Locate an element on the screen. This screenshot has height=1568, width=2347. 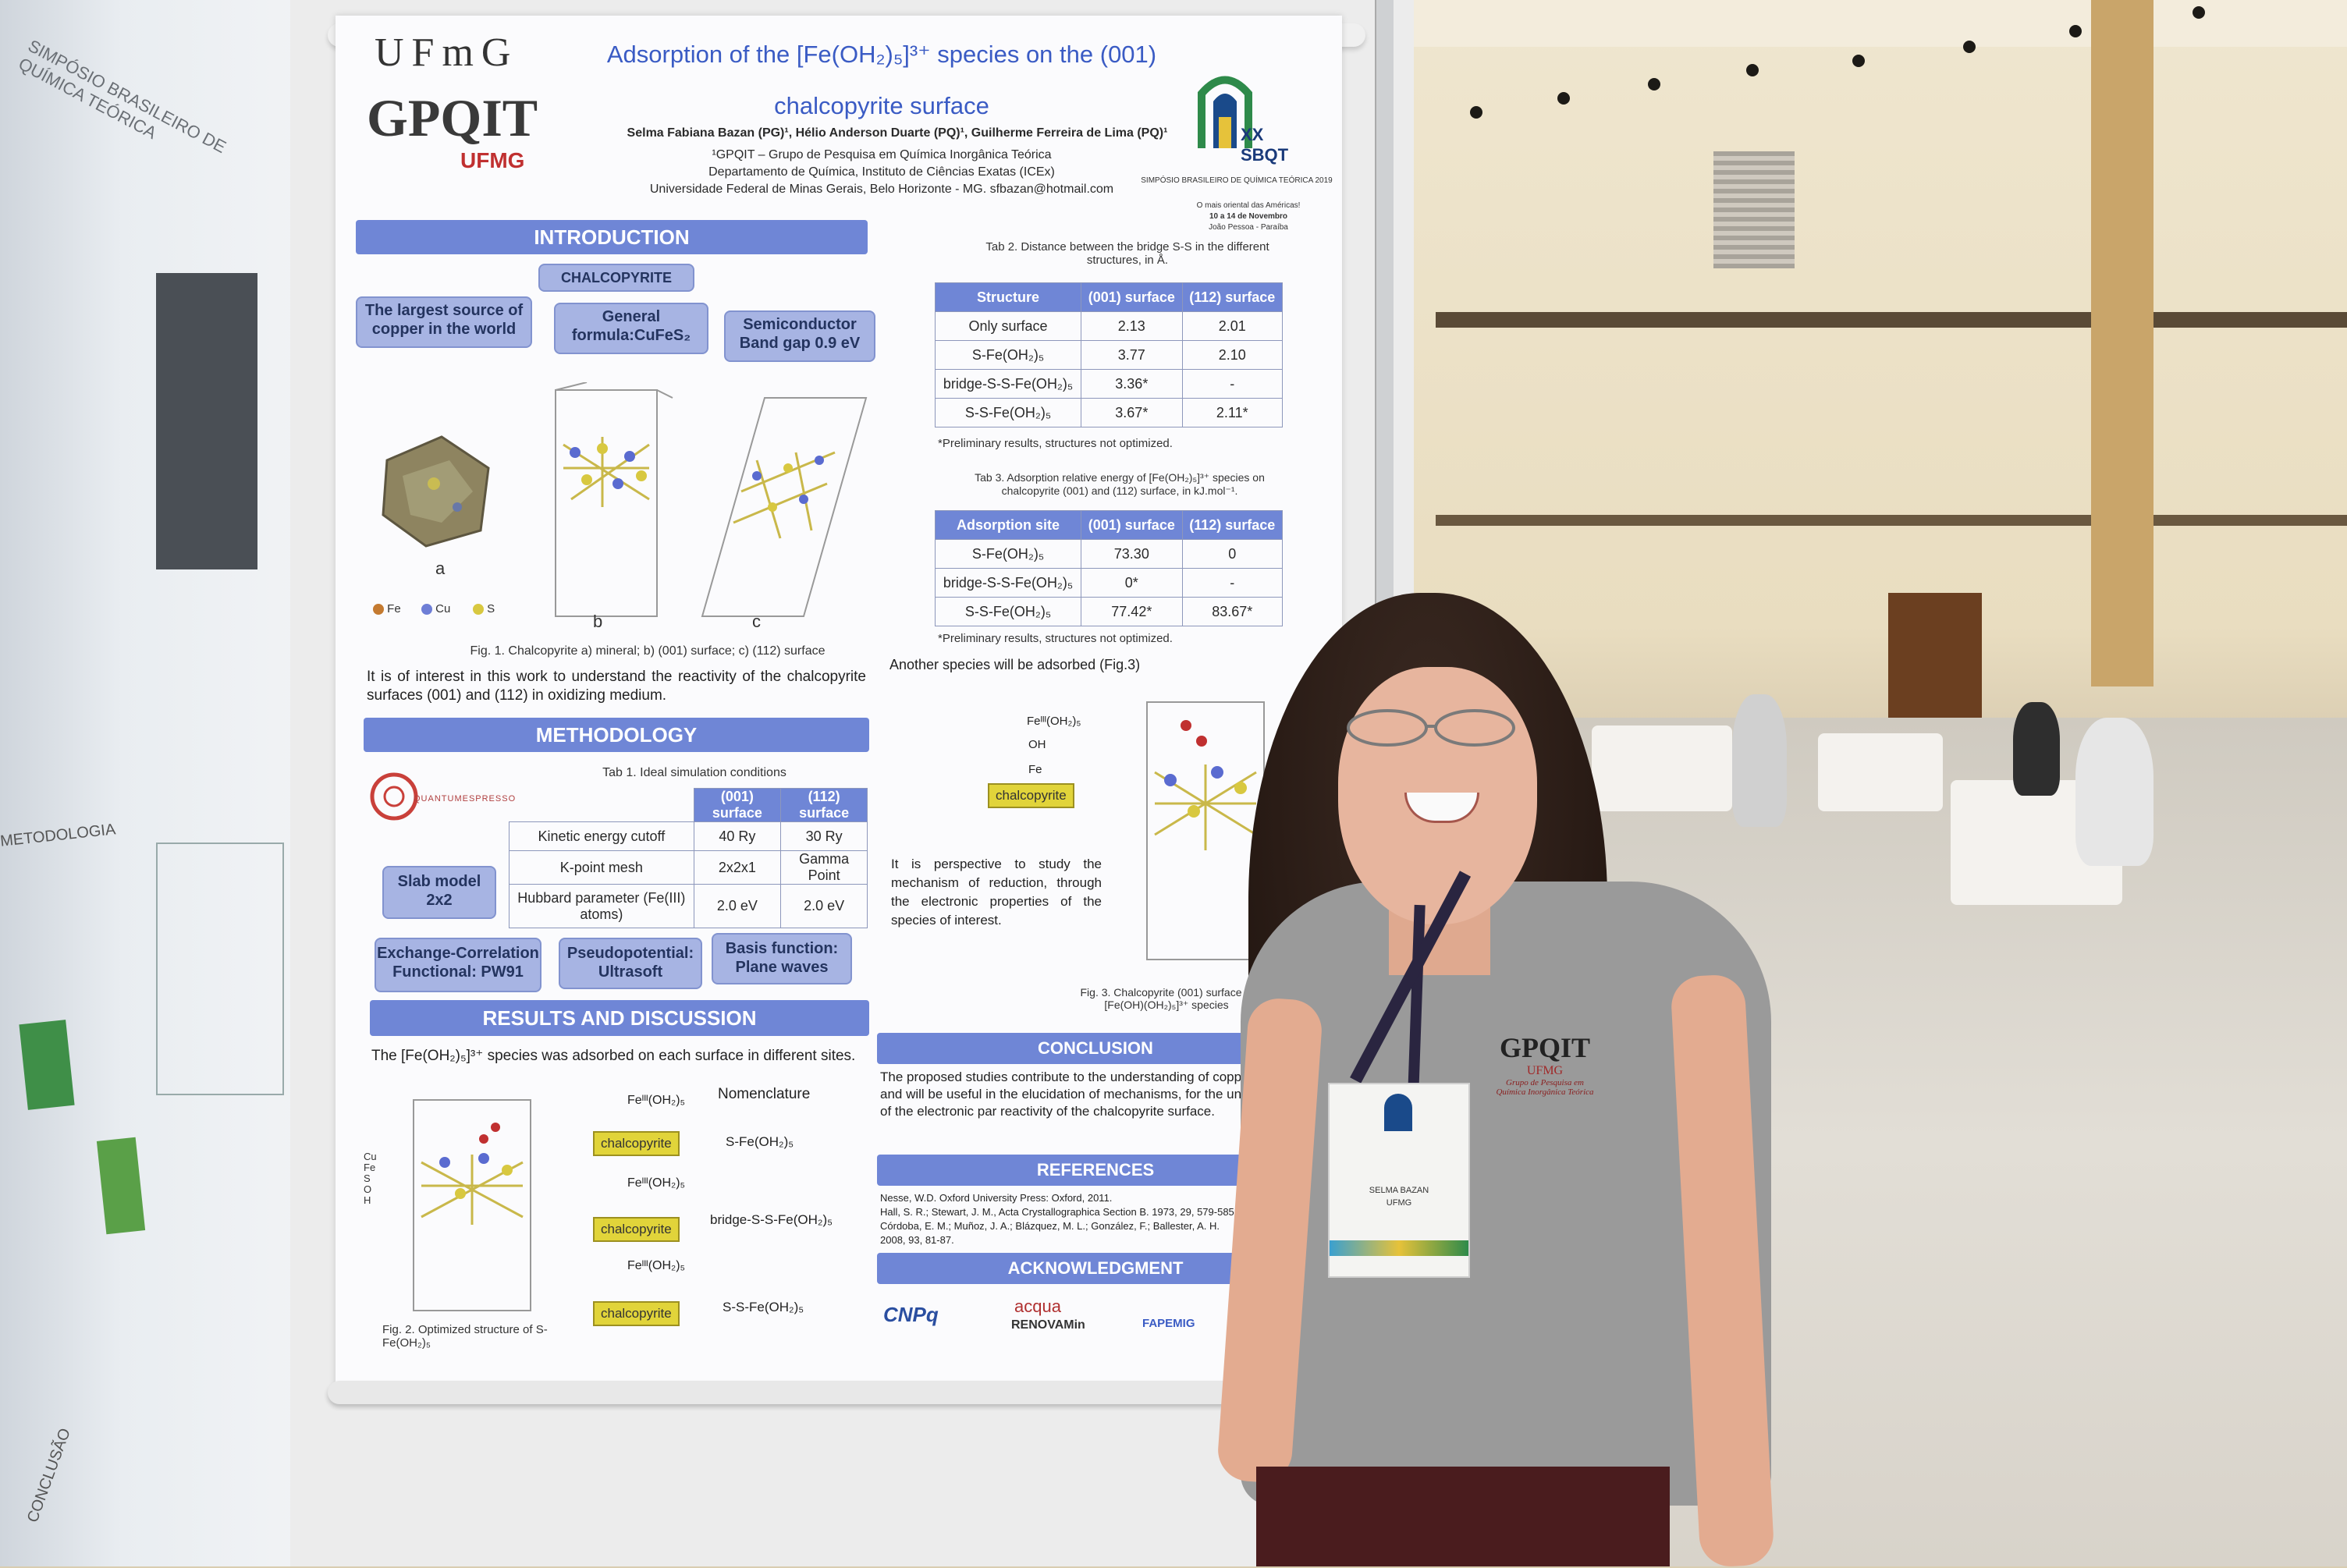
glasses-icon is located at coordinates (1431, 728).